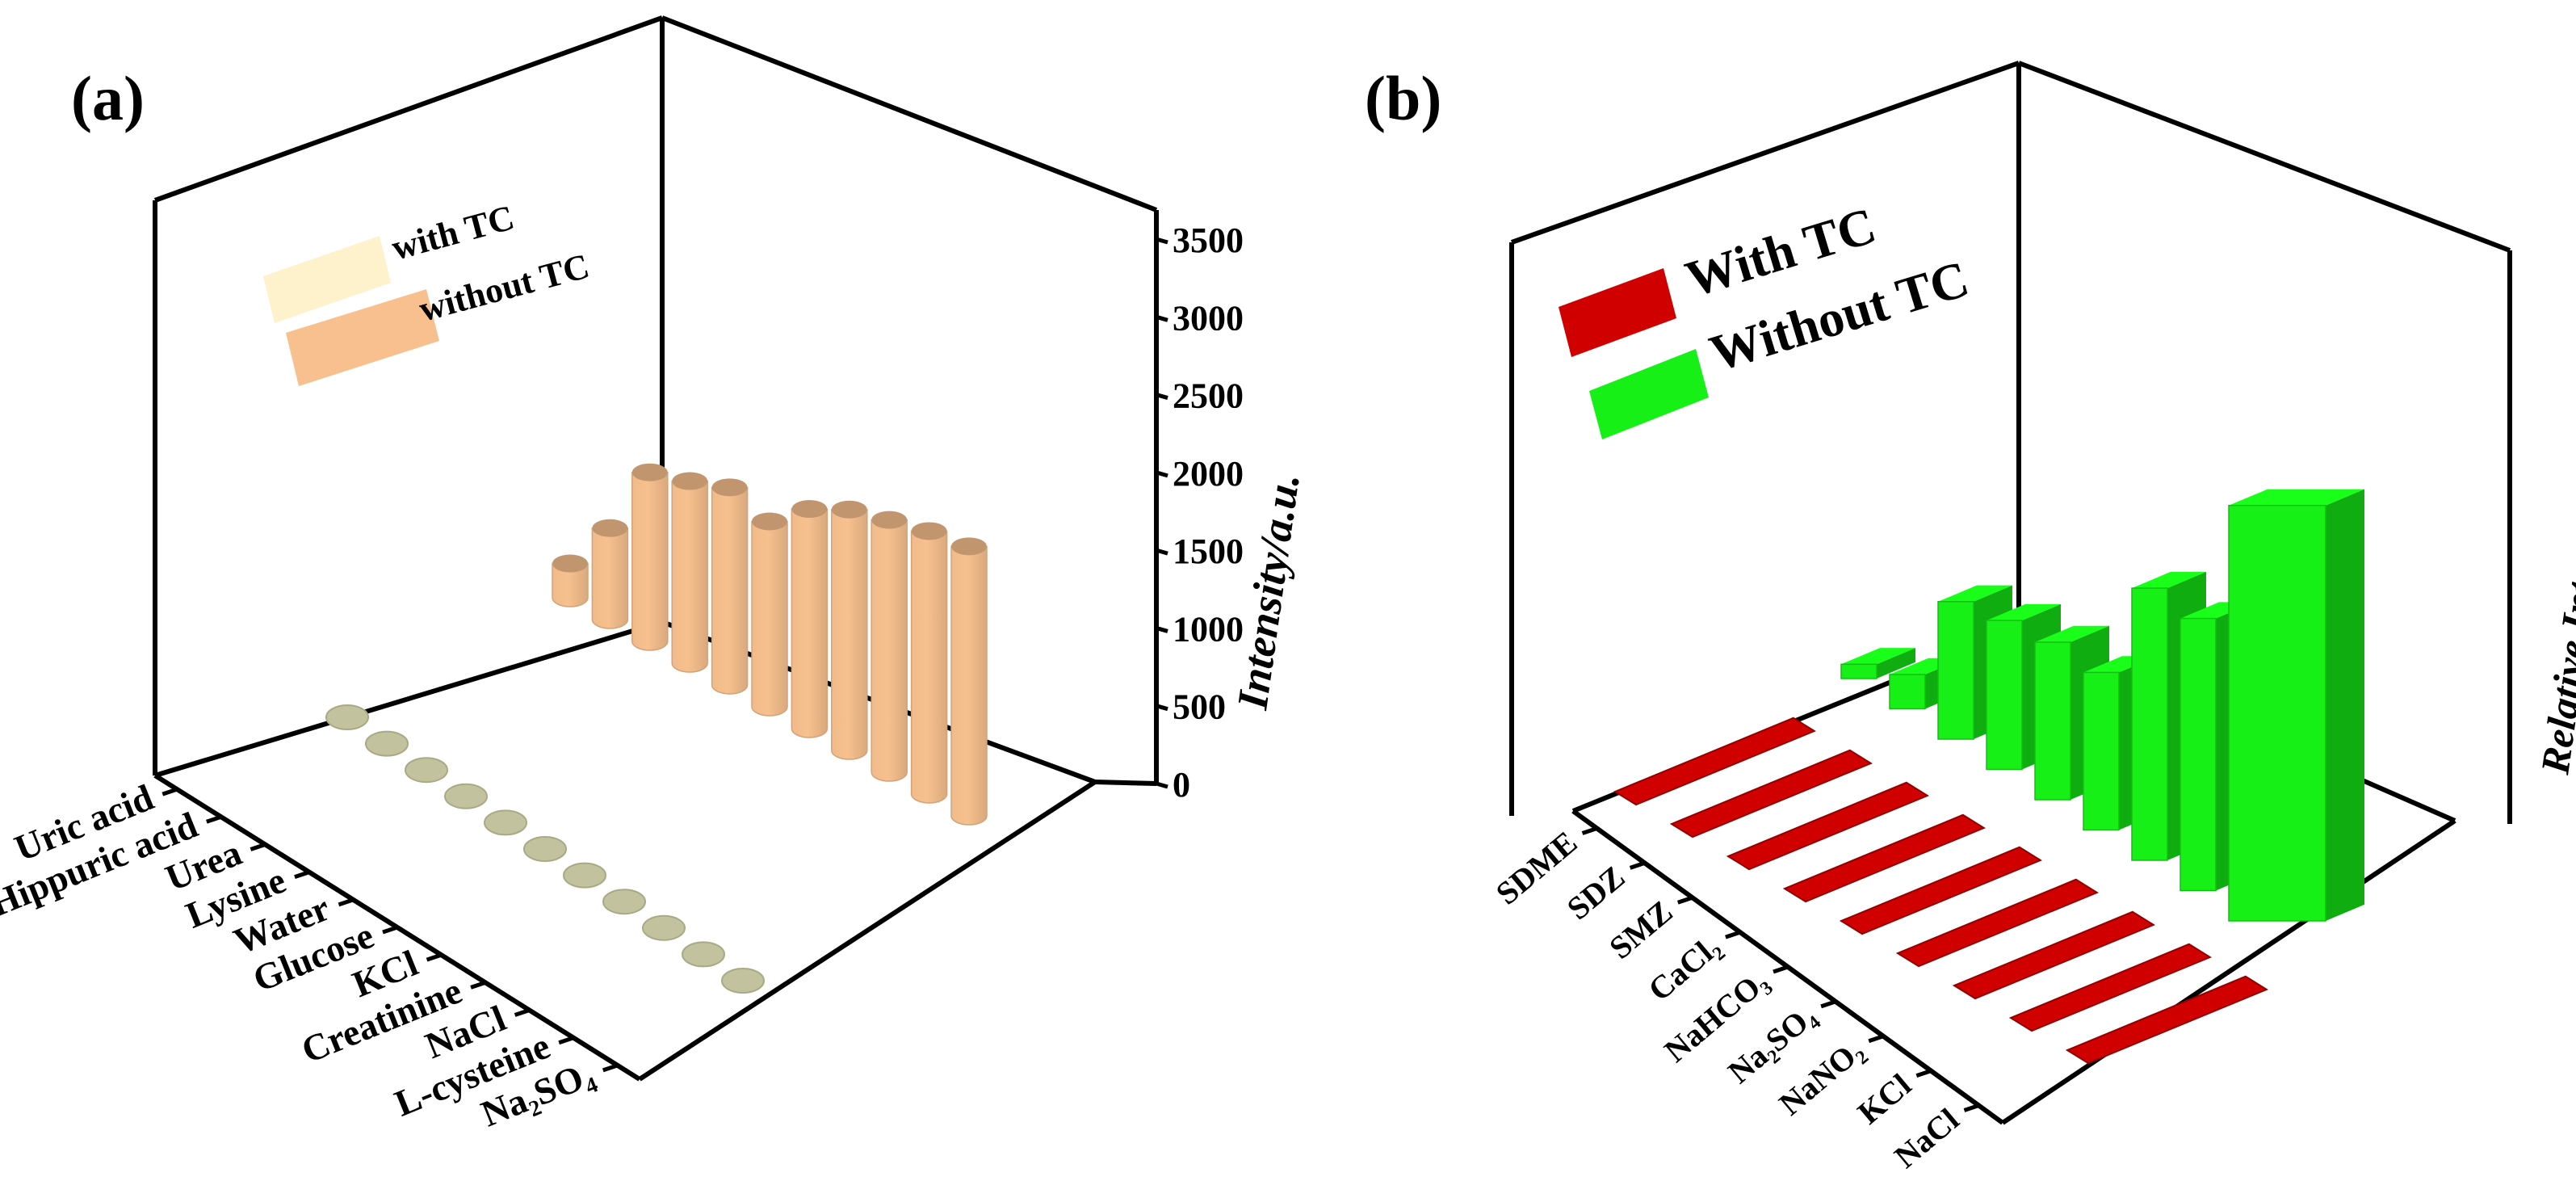 This screenshot has width=2576, height=1202. What do you see at coordinates (327, 279) in the screenshot?
I see `legend-swatch-with-tc` at bounding box center [327, 279].